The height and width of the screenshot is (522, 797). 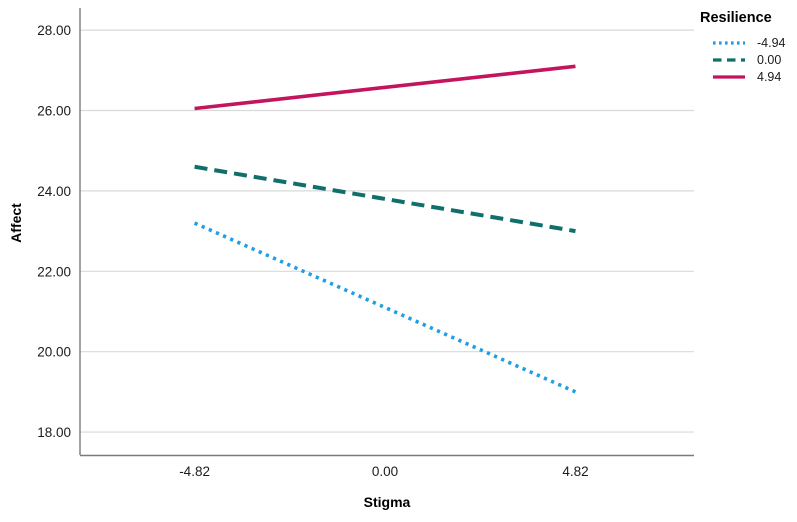 I want to click on x-tick-label: -4.82, so click(x=194, y=471).